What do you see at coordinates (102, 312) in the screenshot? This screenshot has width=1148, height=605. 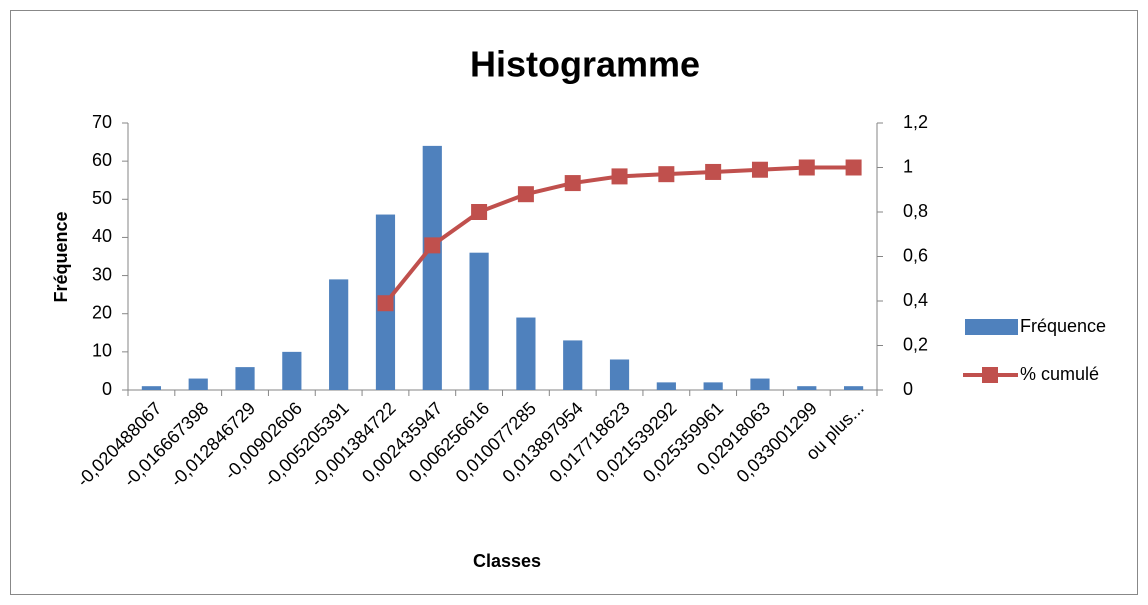 I see `y-tick-label: 20` at bounding box center [102, 312].